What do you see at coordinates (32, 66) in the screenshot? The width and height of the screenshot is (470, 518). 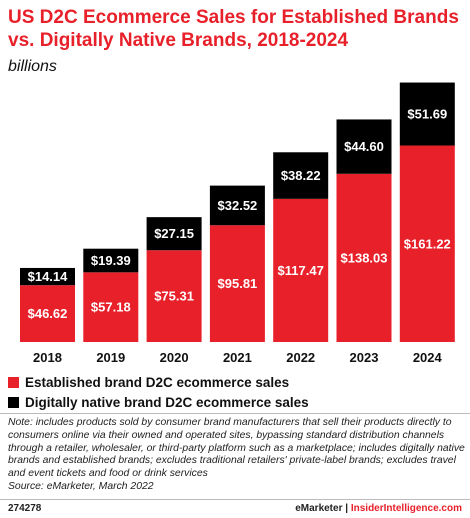 I see `chart-subtitle: billions` at bounding box center [32, 66].